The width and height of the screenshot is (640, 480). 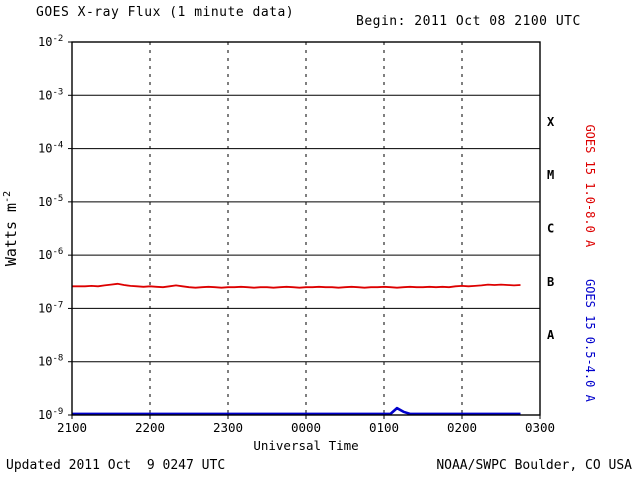 I want to click on y-axis-title: Watts m-2, so click(x=11, y=228).